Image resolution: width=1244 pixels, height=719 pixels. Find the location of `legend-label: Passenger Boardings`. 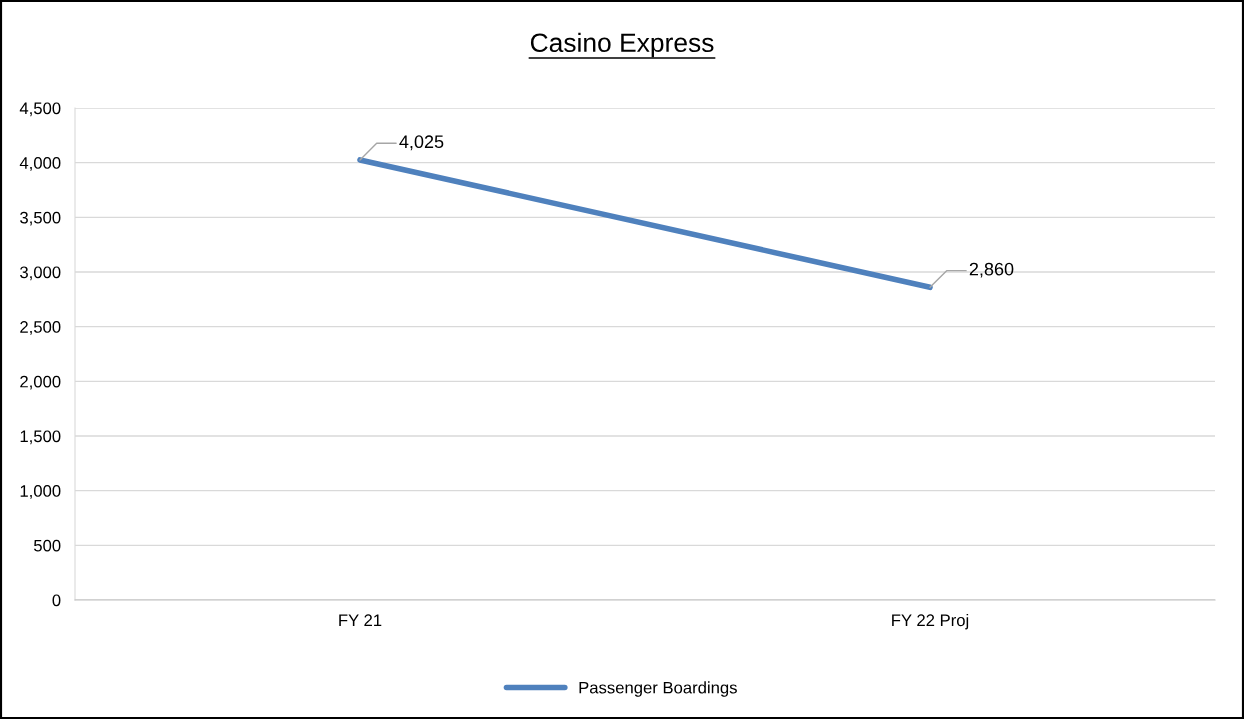

legend-label: Passenger Boardings is located at coordinates (658, 689).